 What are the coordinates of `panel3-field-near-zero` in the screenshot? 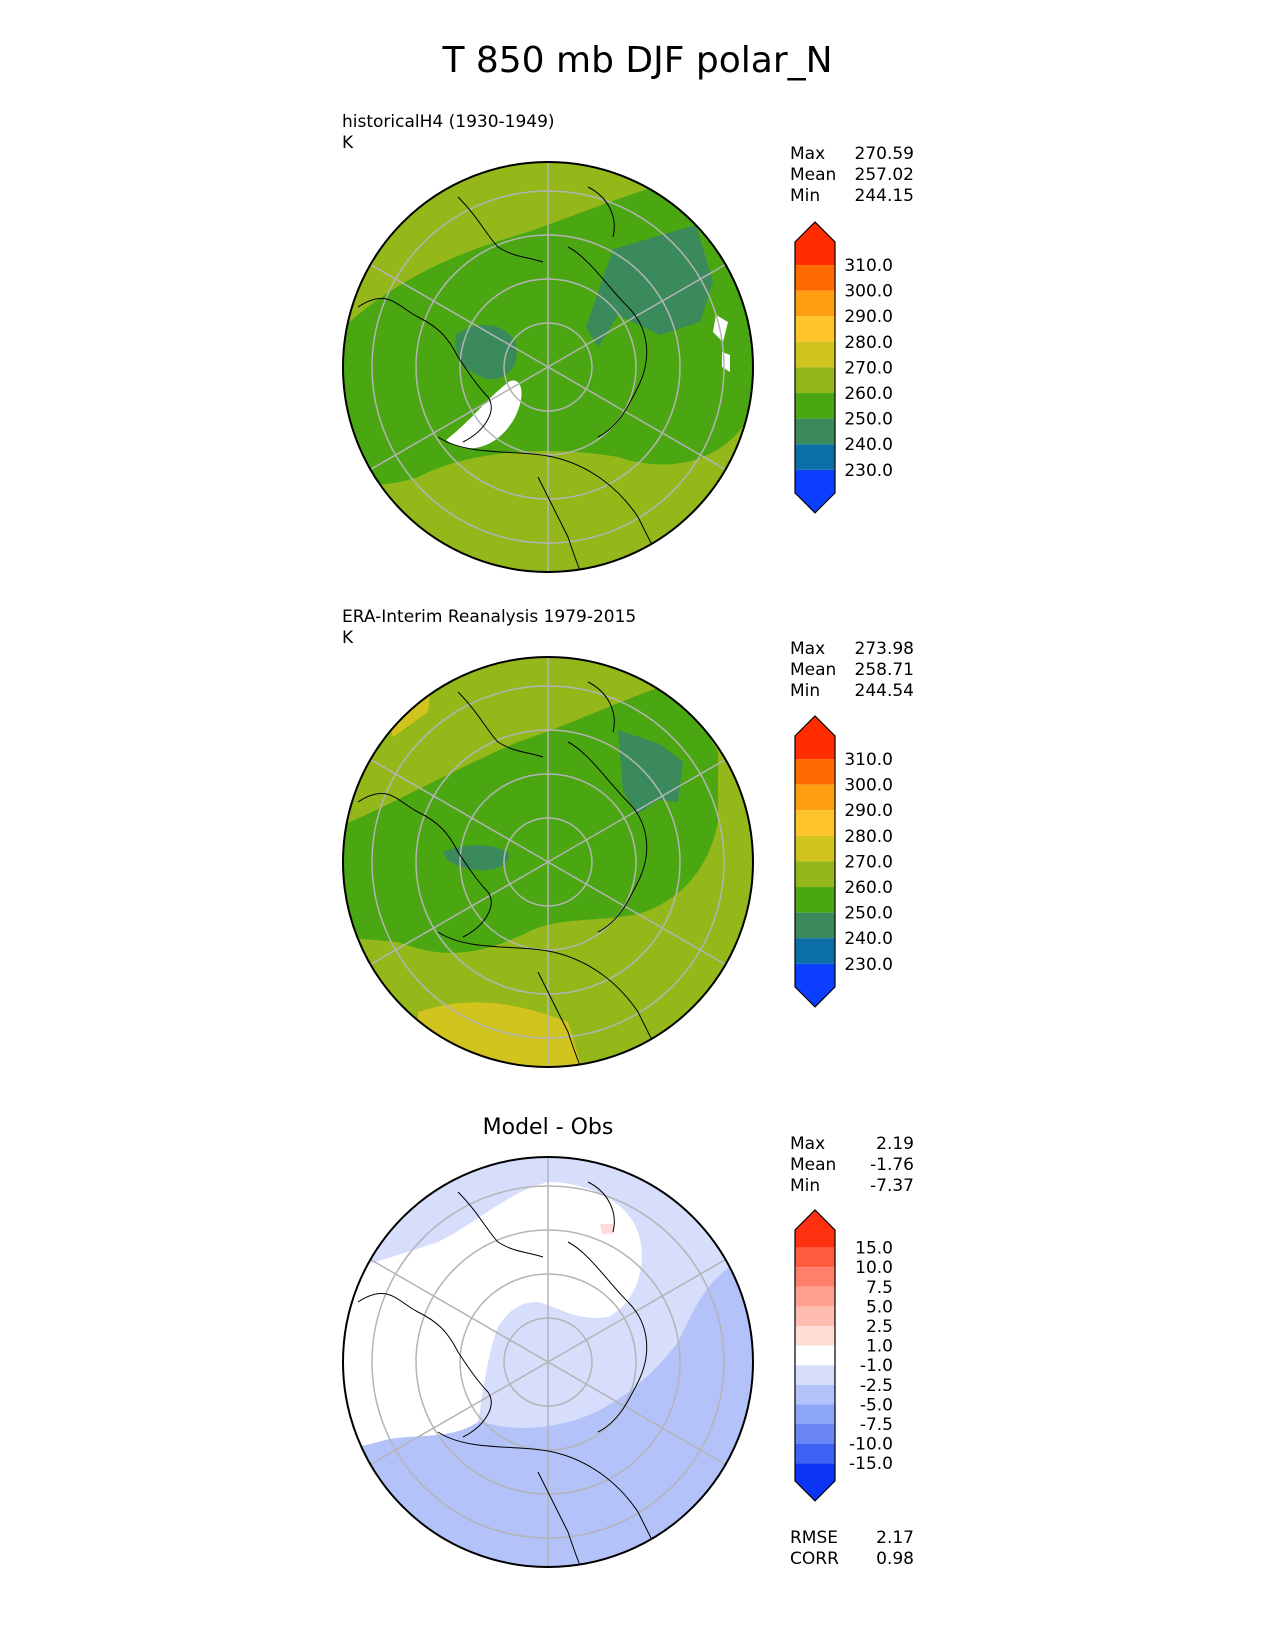 It's located at (492, 1317).